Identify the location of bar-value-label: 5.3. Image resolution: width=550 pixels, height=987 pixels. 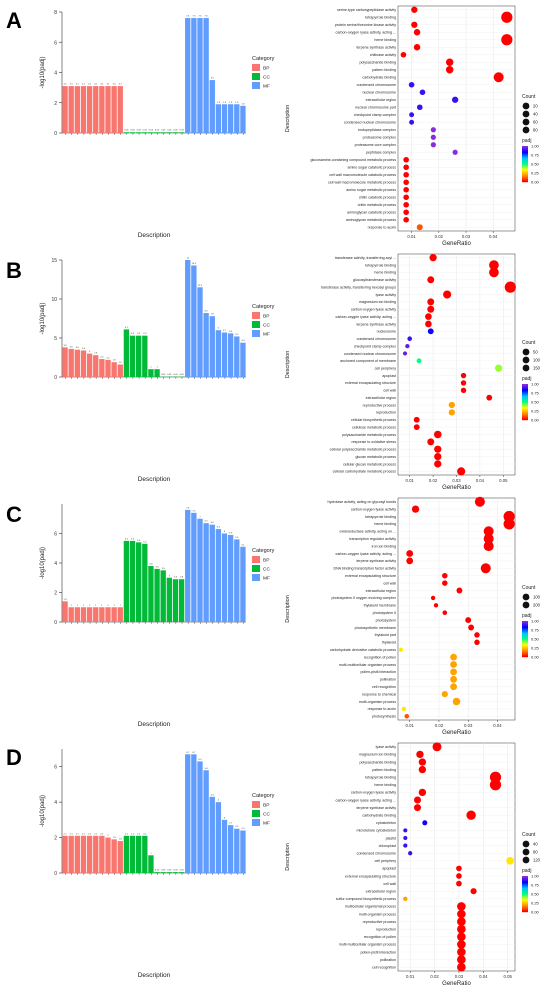
(139, 334).